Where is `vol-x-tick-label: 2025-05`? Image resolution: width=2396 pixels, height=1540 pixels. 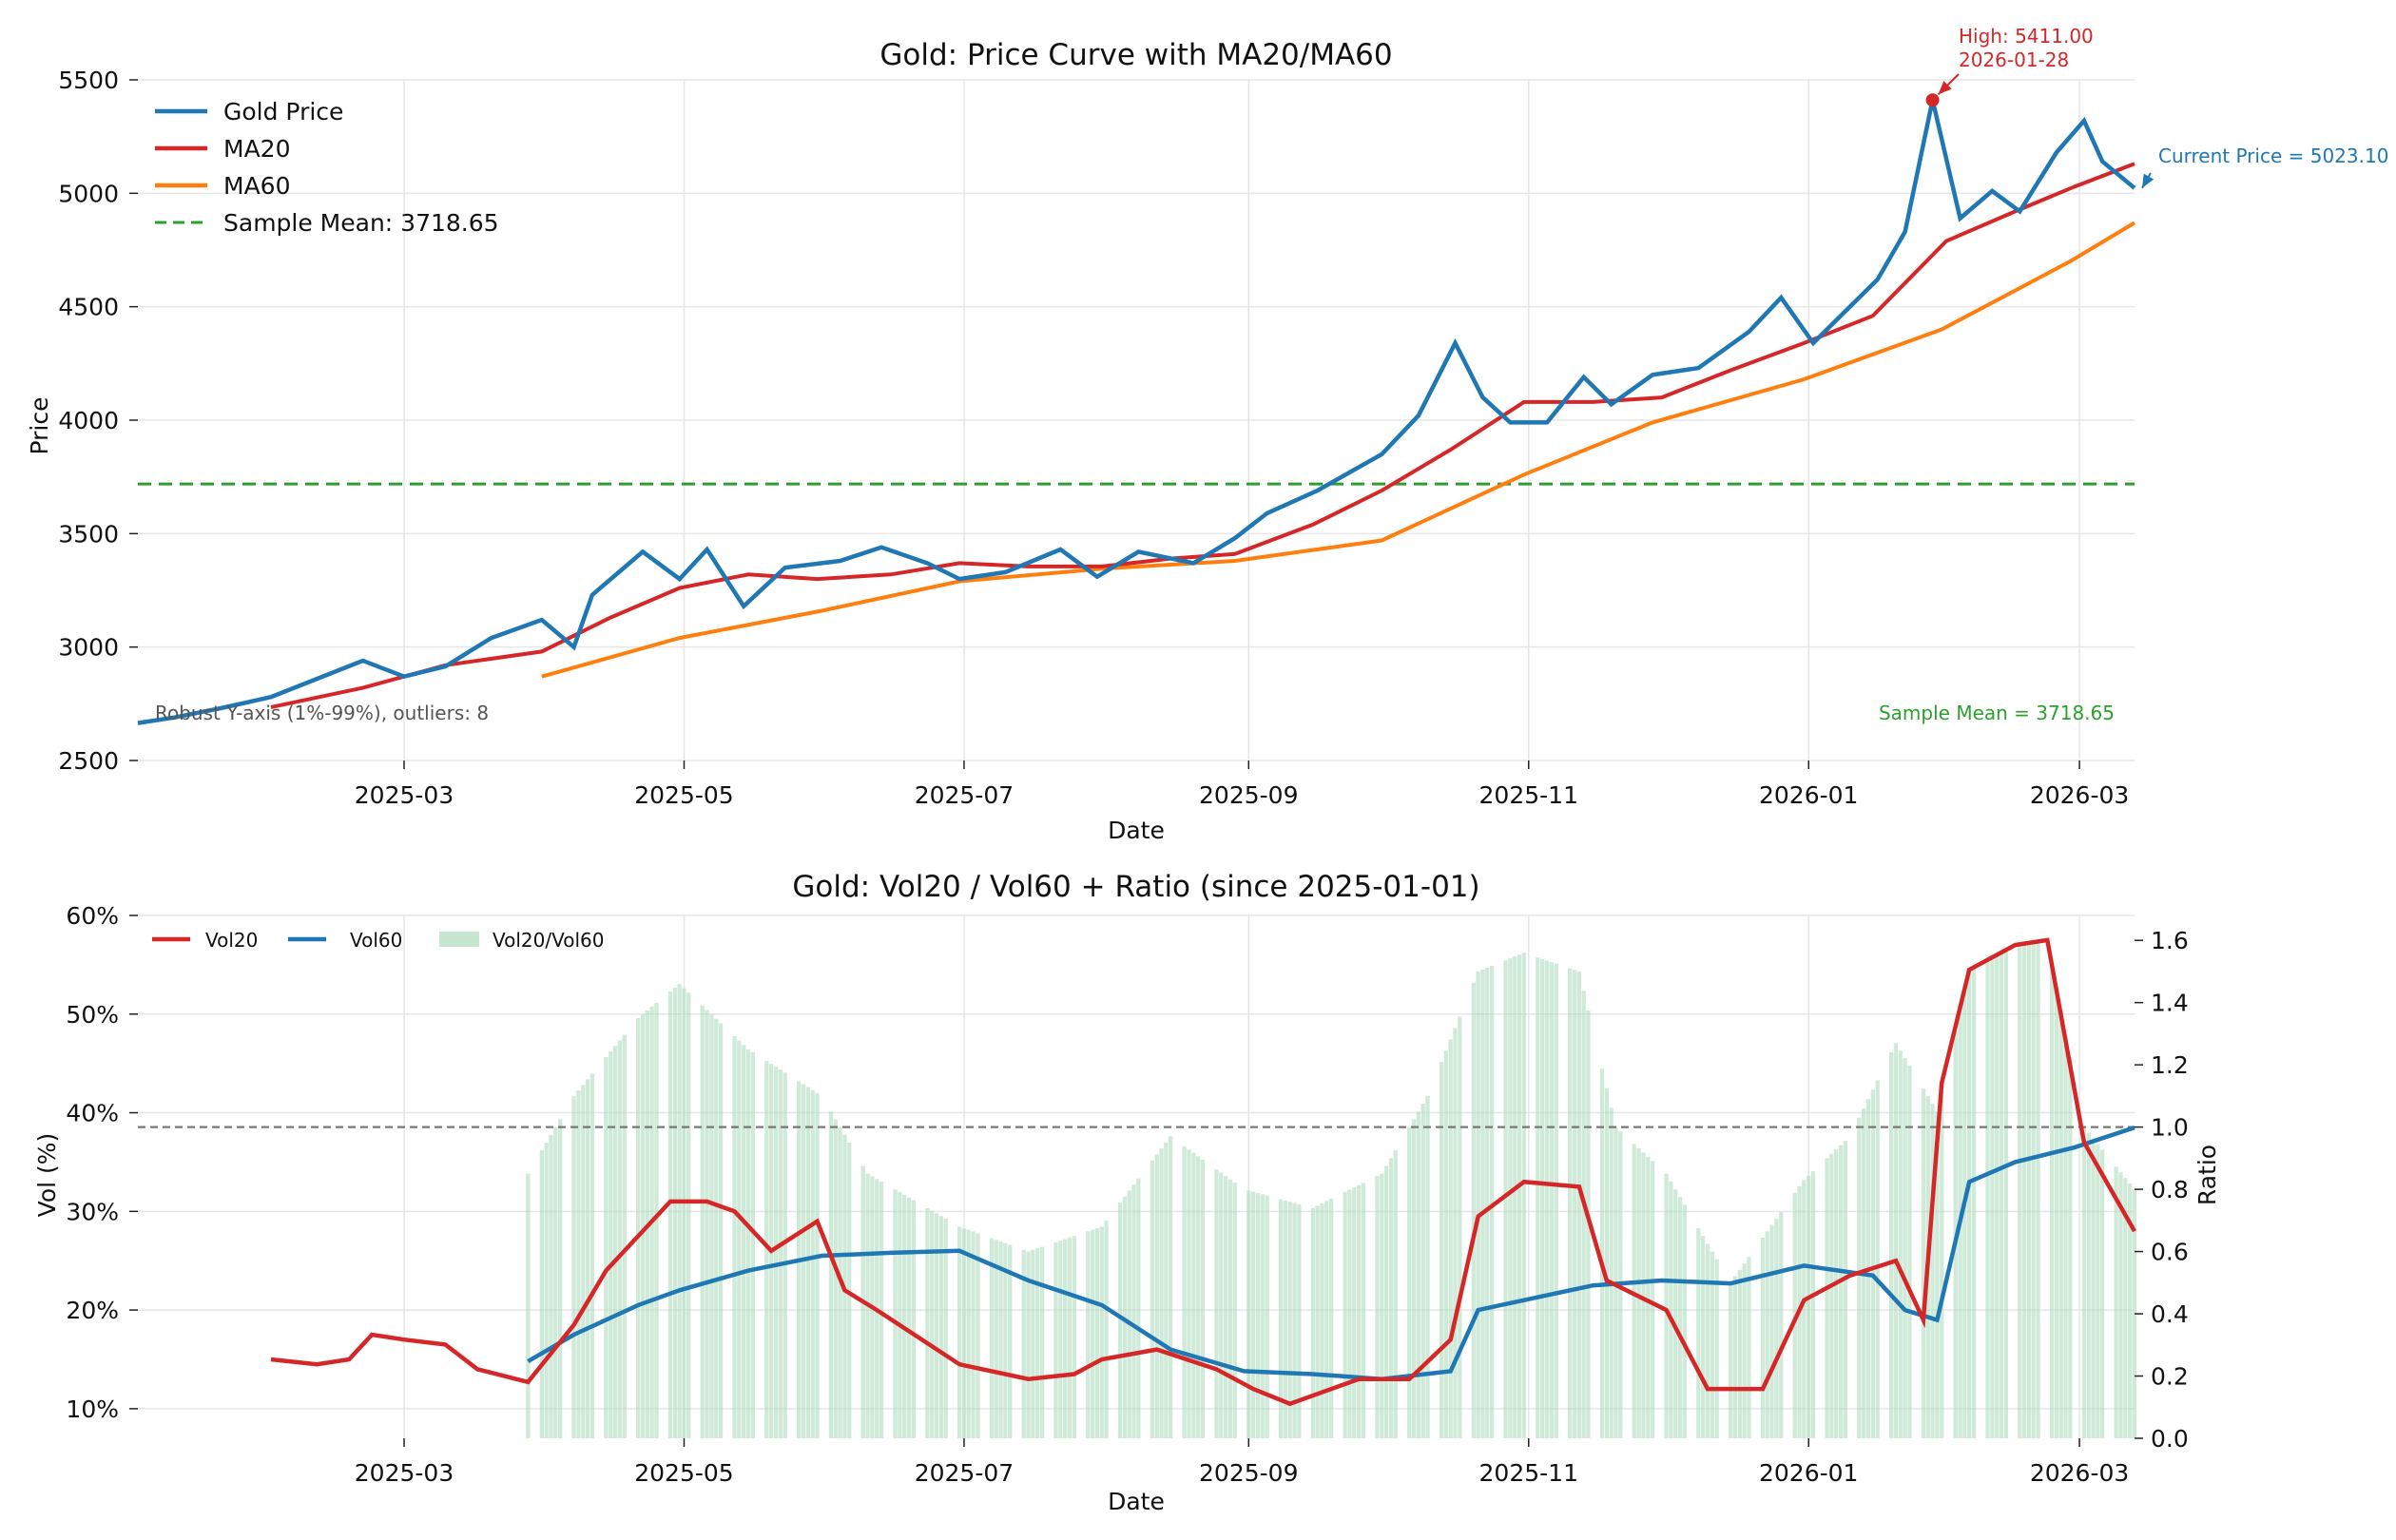 vol-x-tick-label: 2025-05 is located at coordinates (683, 1473).